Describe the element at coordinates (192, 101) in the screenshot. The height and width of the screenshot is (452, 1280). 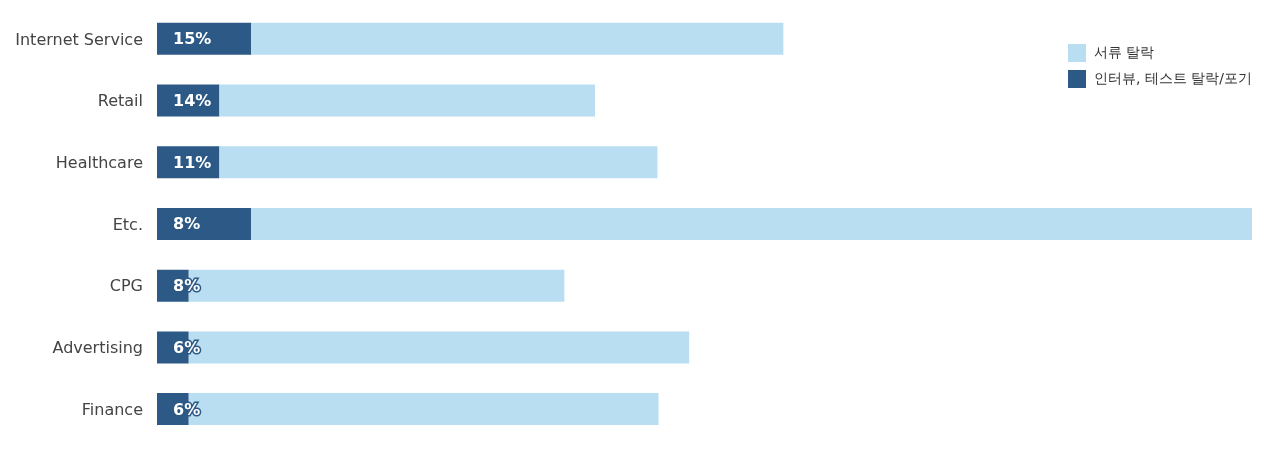
I see `annotation: 14%` at that location.